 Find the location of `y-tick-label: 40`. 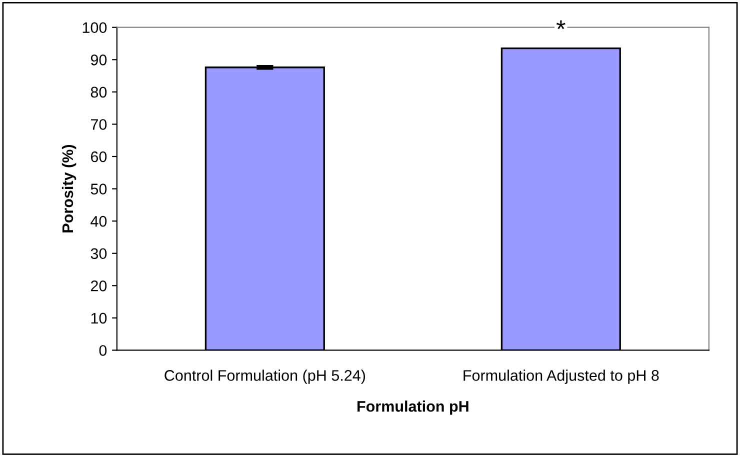

y-tick-label: 40 is located at coordinates (98, 221).